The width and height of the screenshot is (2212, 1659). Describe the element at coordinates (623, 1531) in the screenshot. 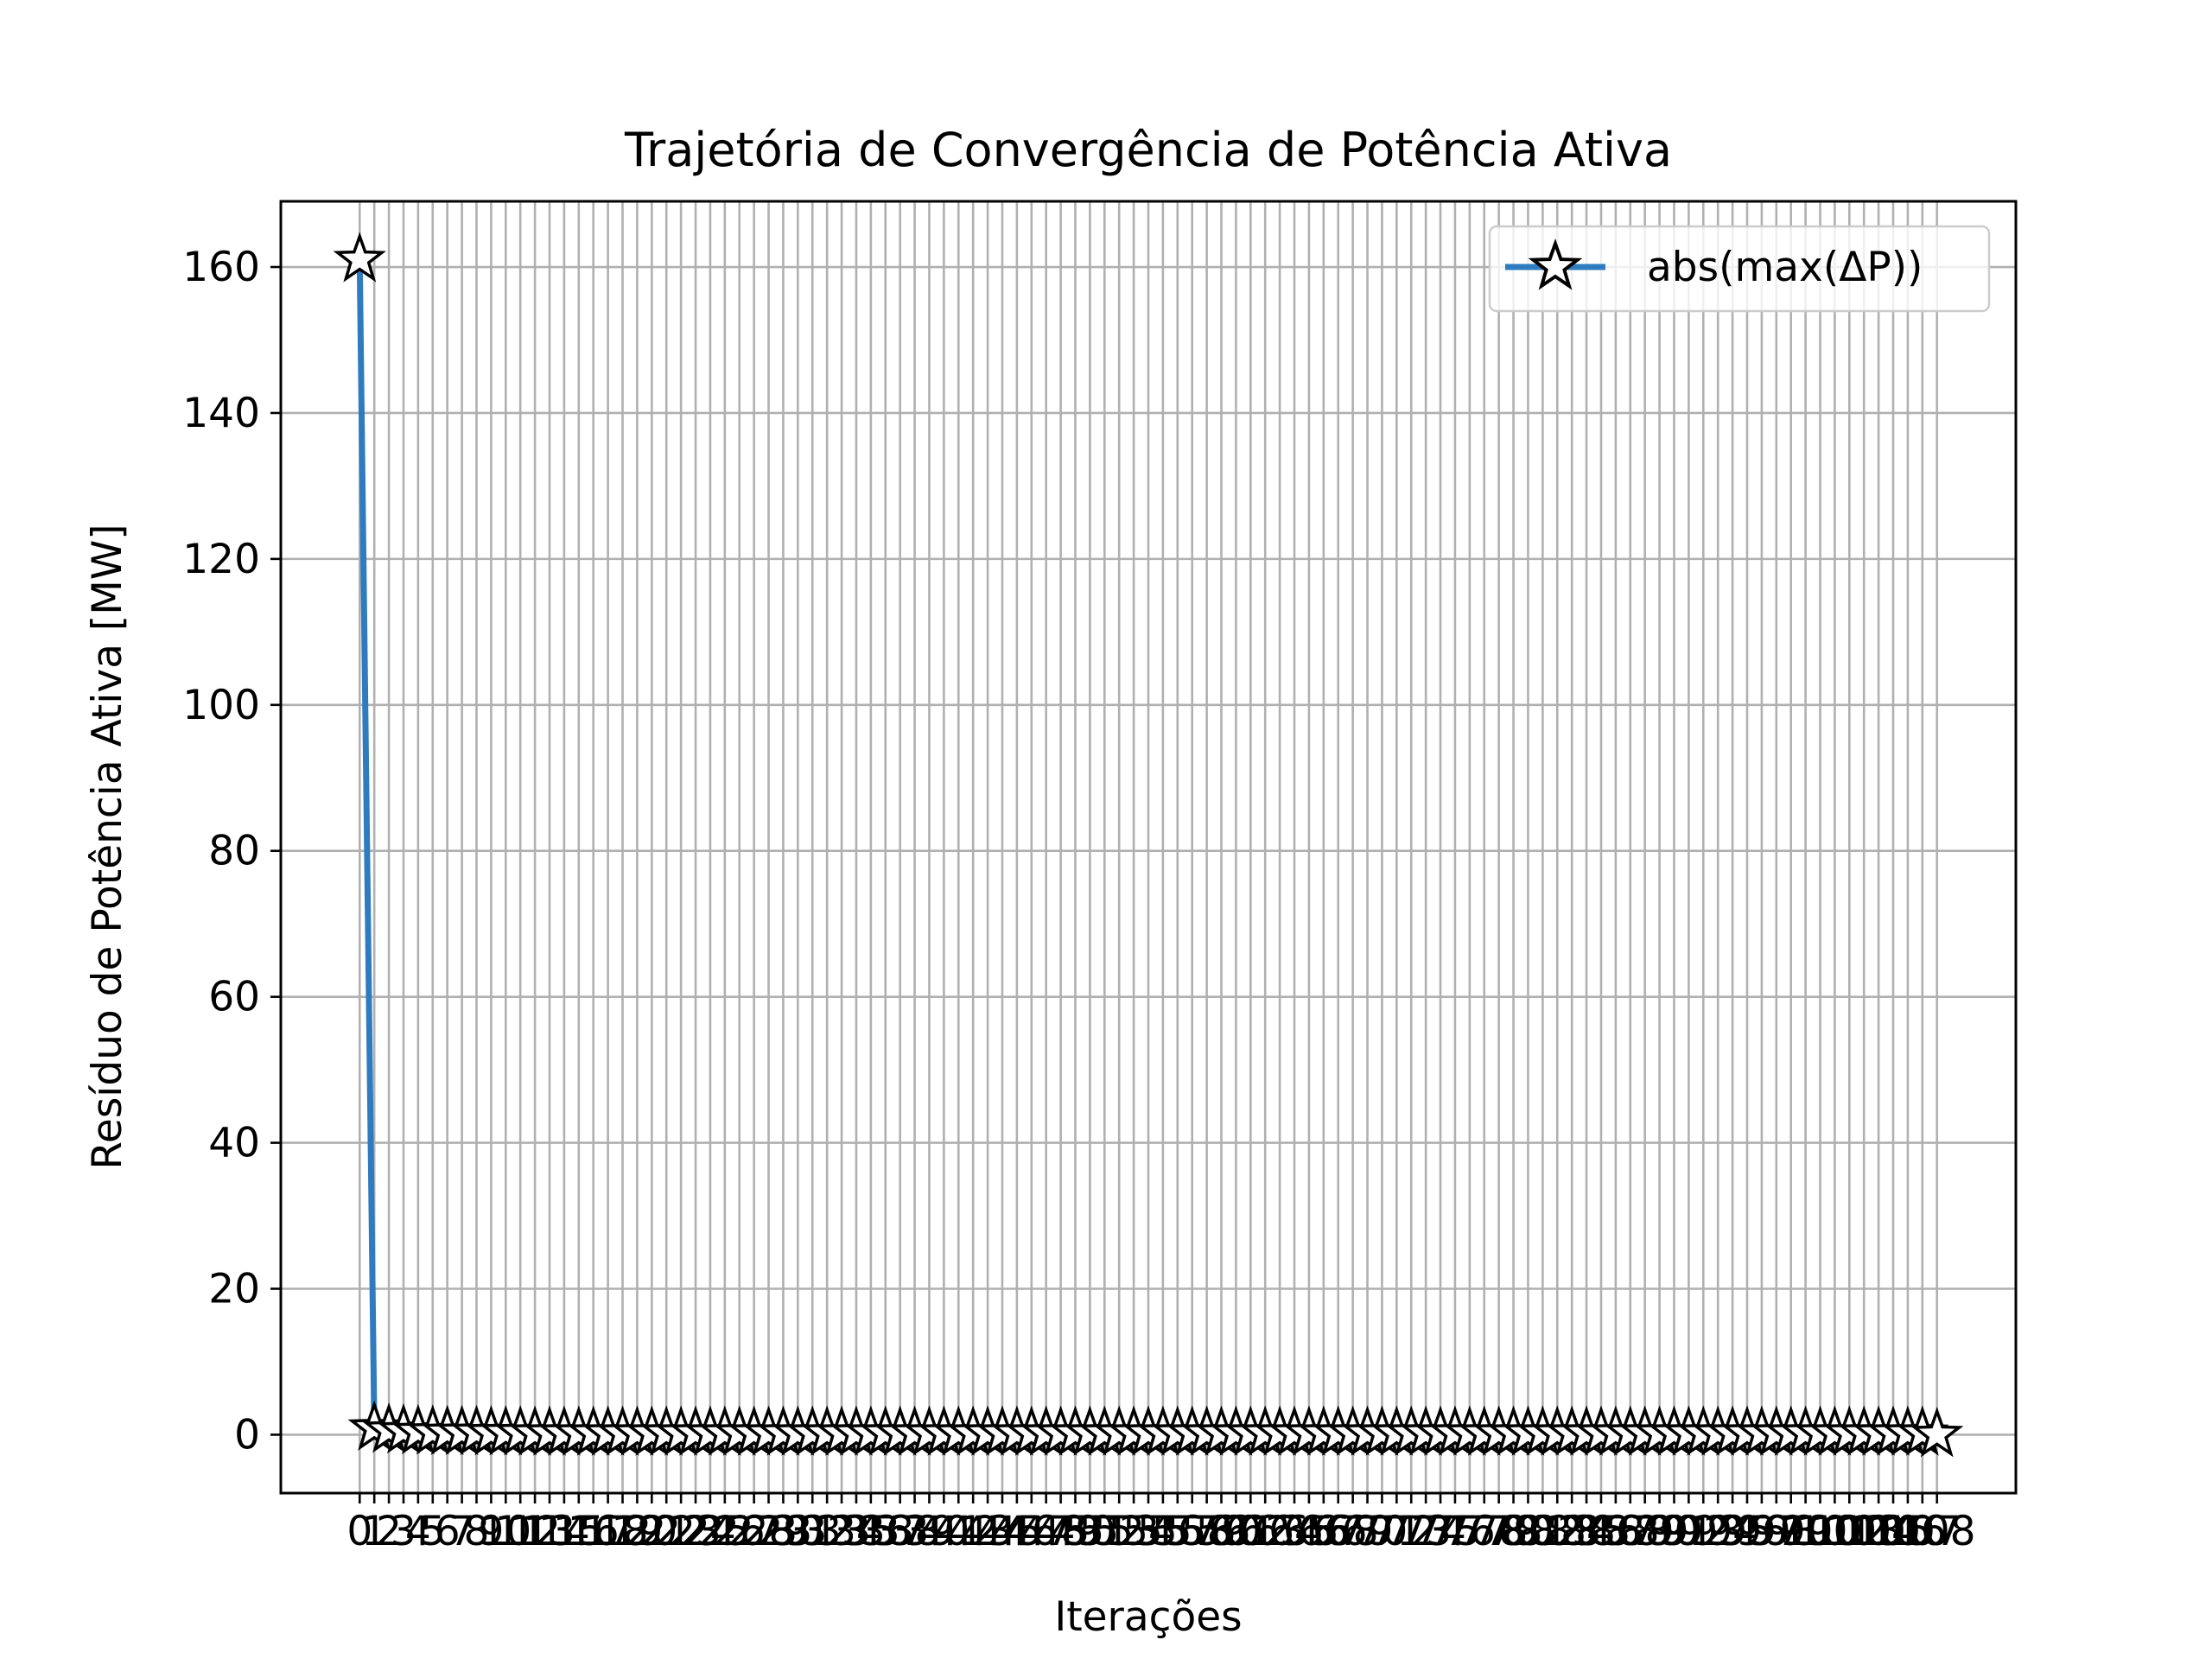

I see `x-tick-label: 18` at that location.